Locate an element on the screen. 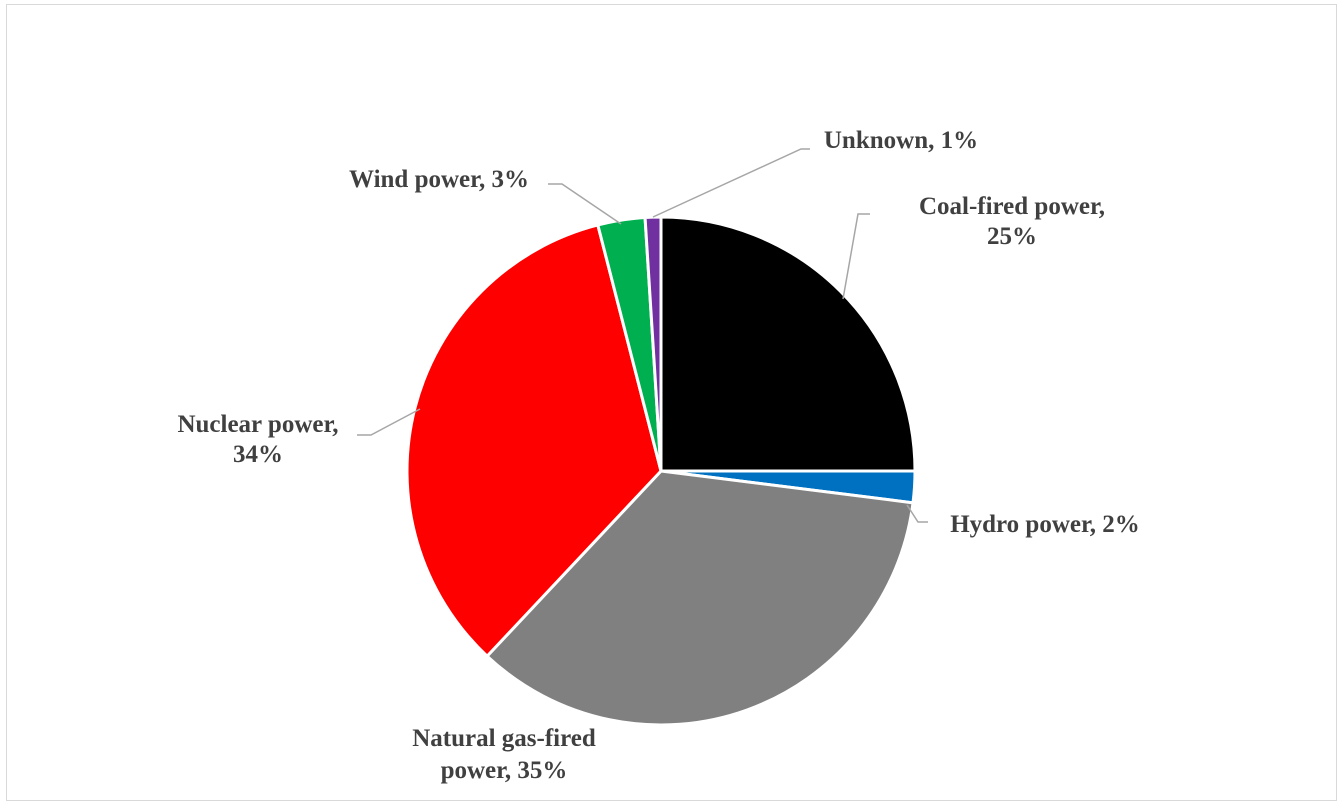 This screenshot has width=1343, height=807. data-label-line: 25% is located at coordinates (1012, 236).